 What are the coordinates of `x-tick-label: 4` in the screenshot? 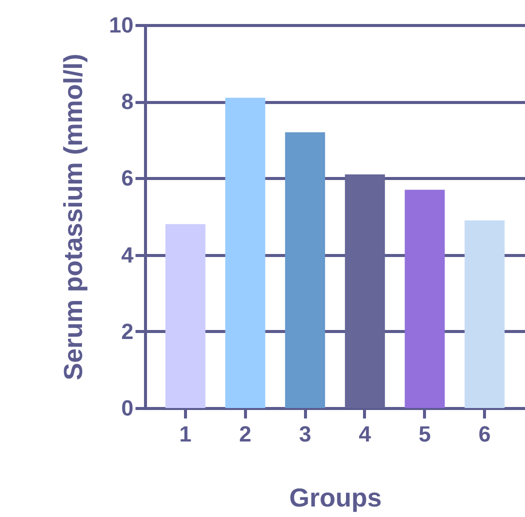 It's located at (365, 434).